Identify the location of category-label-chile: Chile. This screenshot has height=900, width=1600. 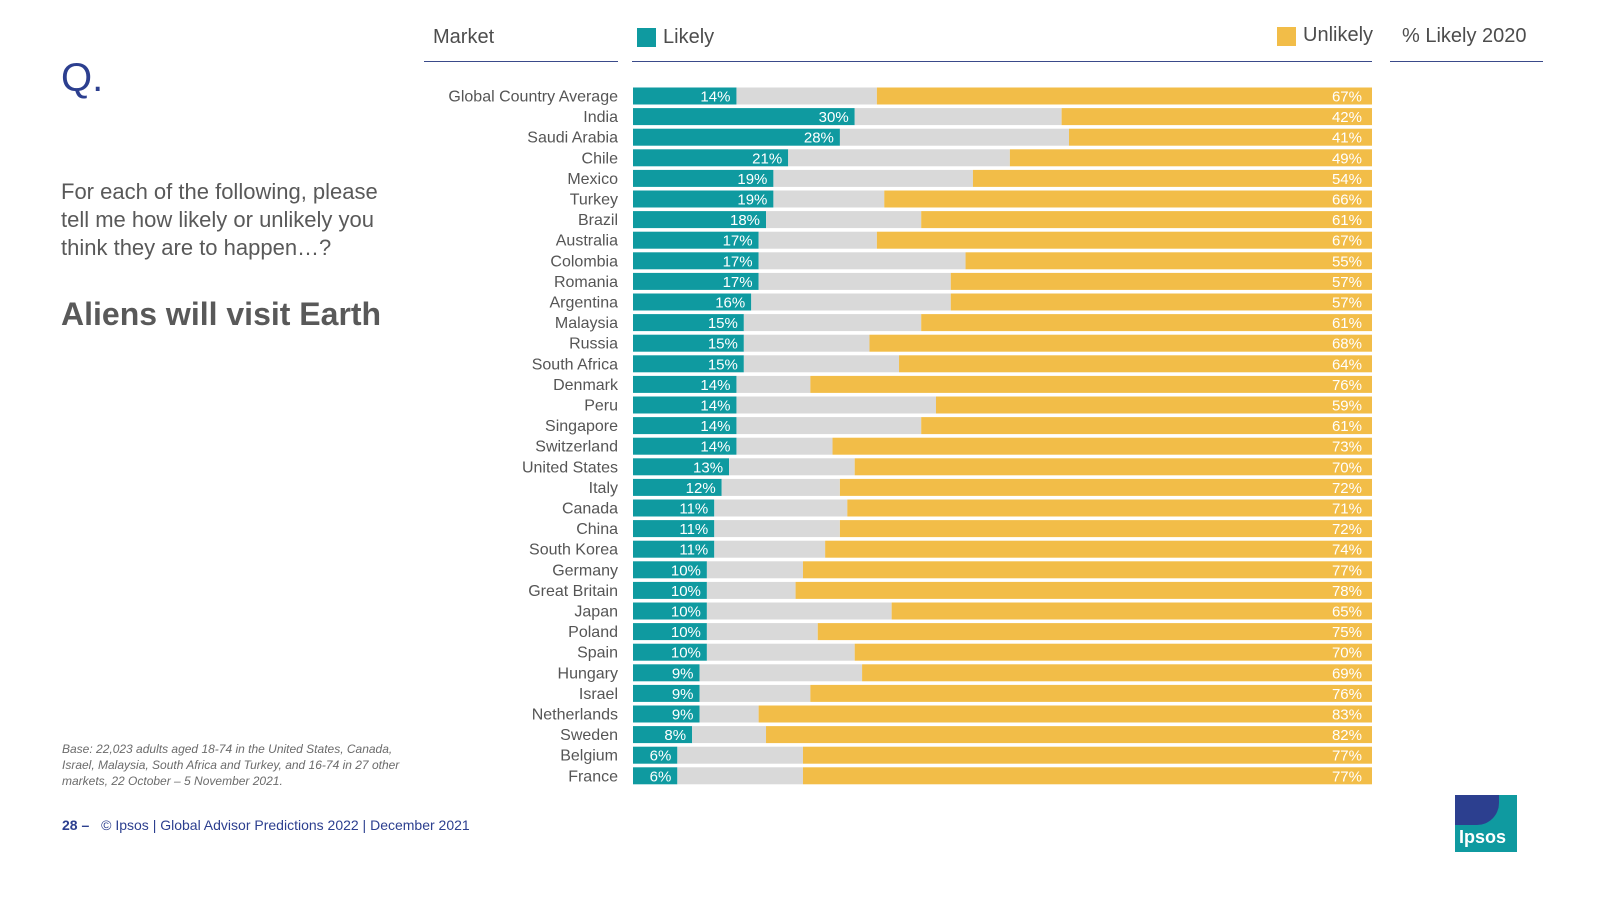
(600, 158).